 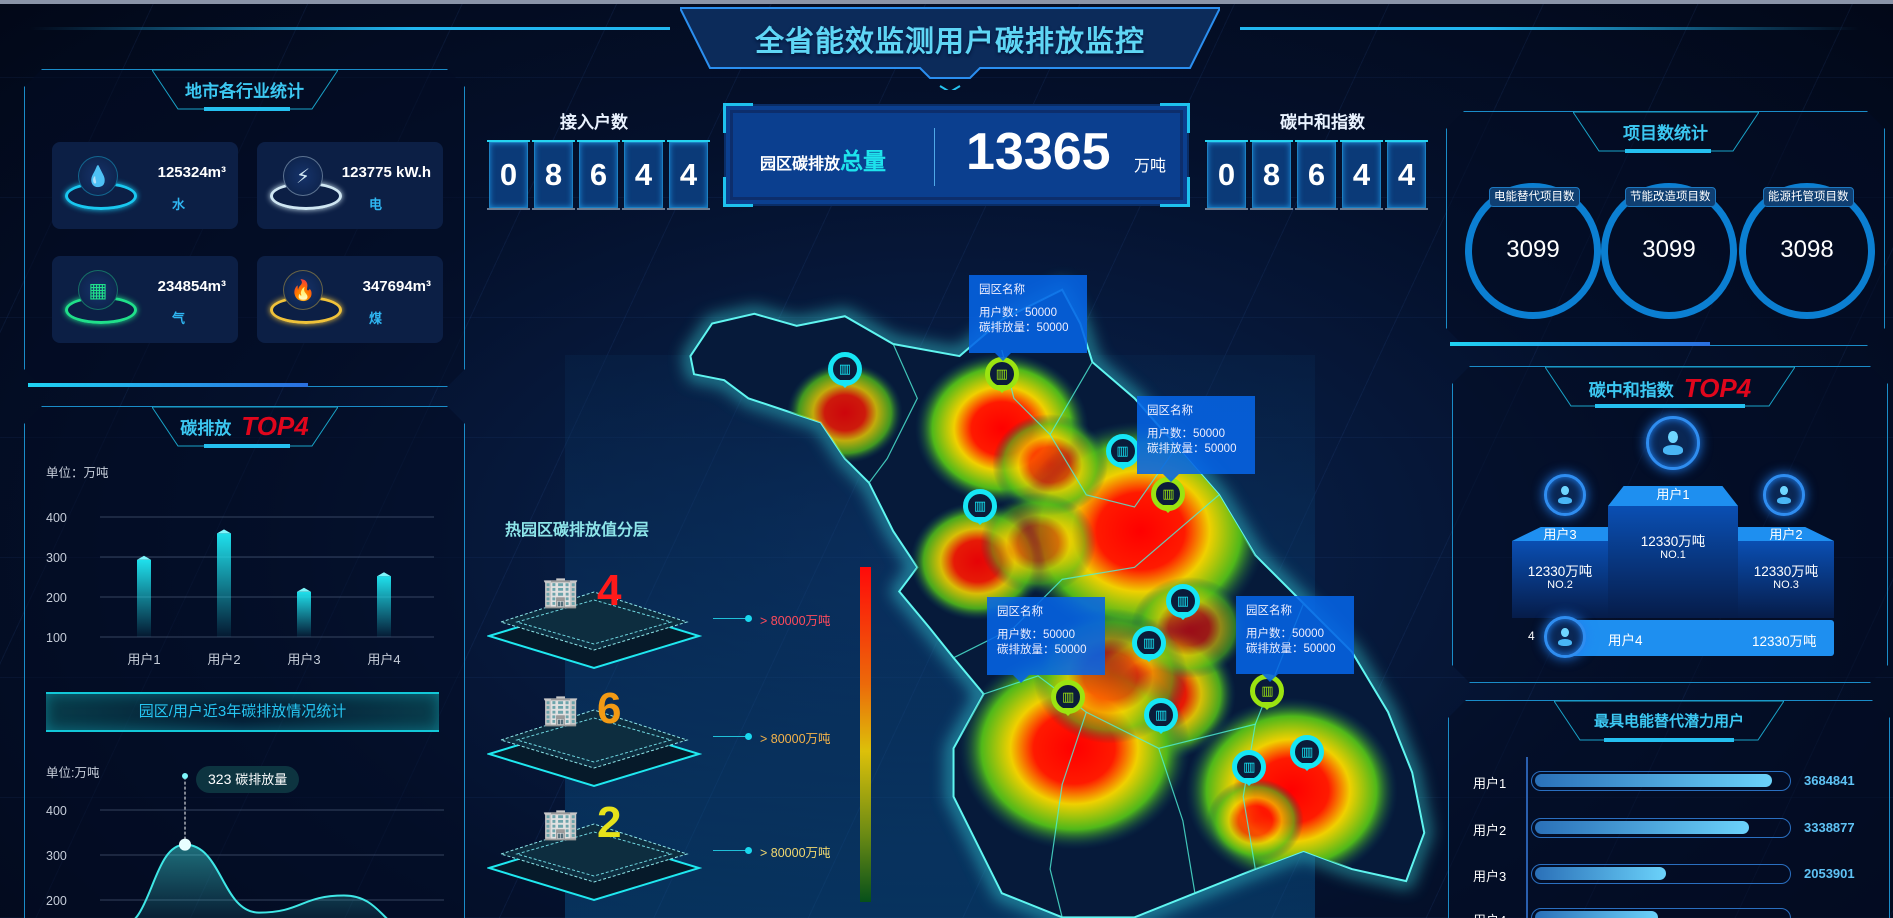 What do you see at coordinates (56, 558) in the screenshot?
I see `y-tick-label: 300` at bounding box center [56, 558].